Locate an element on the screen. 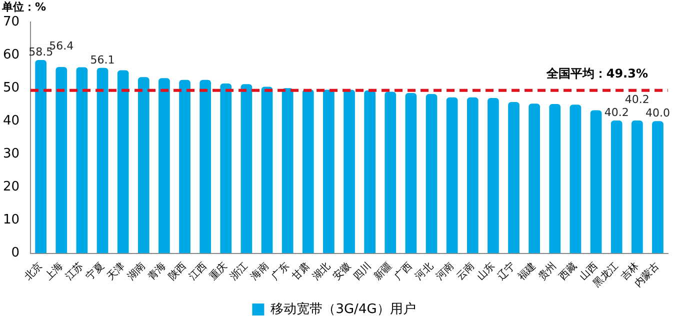 The image size is (682, 326). y-tick-label: 60 is located at coordinates (11, 54).